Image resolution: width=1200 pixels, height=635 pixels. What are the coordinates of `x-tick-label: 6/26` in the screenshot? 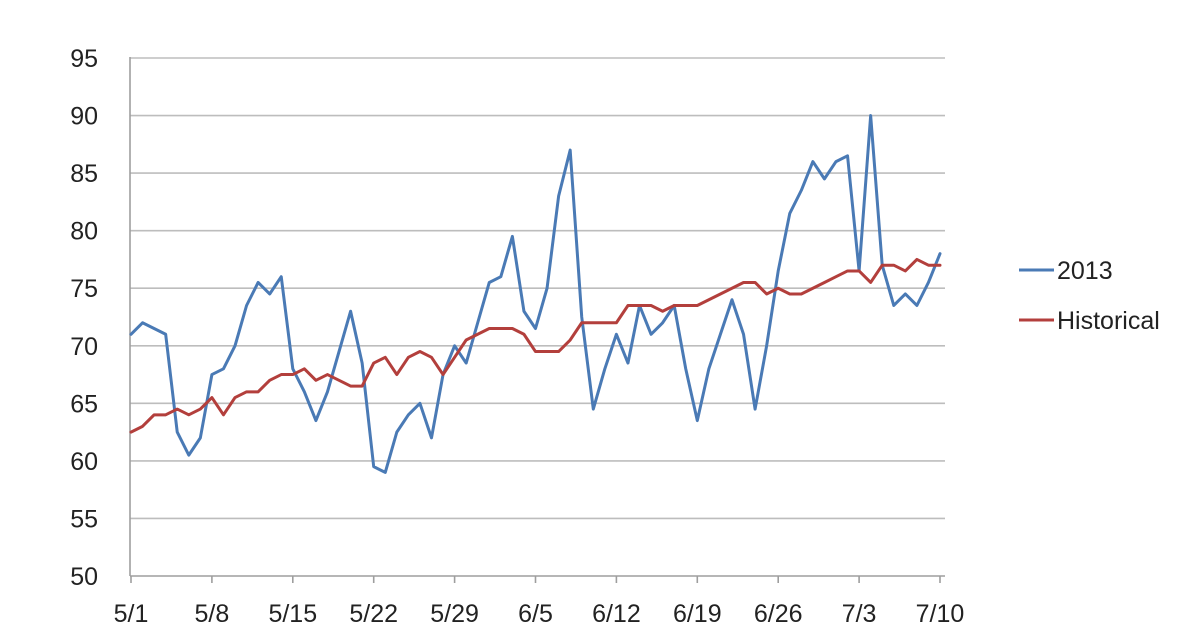 It's located at (778, 614).